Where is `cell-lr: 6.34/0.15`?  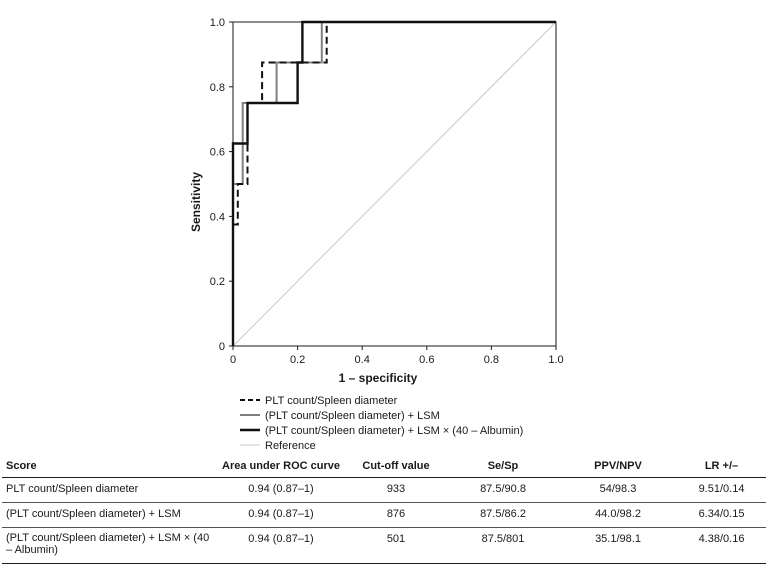
cell-lr: 6.34/0.15 is located at coordinates (721, 515).